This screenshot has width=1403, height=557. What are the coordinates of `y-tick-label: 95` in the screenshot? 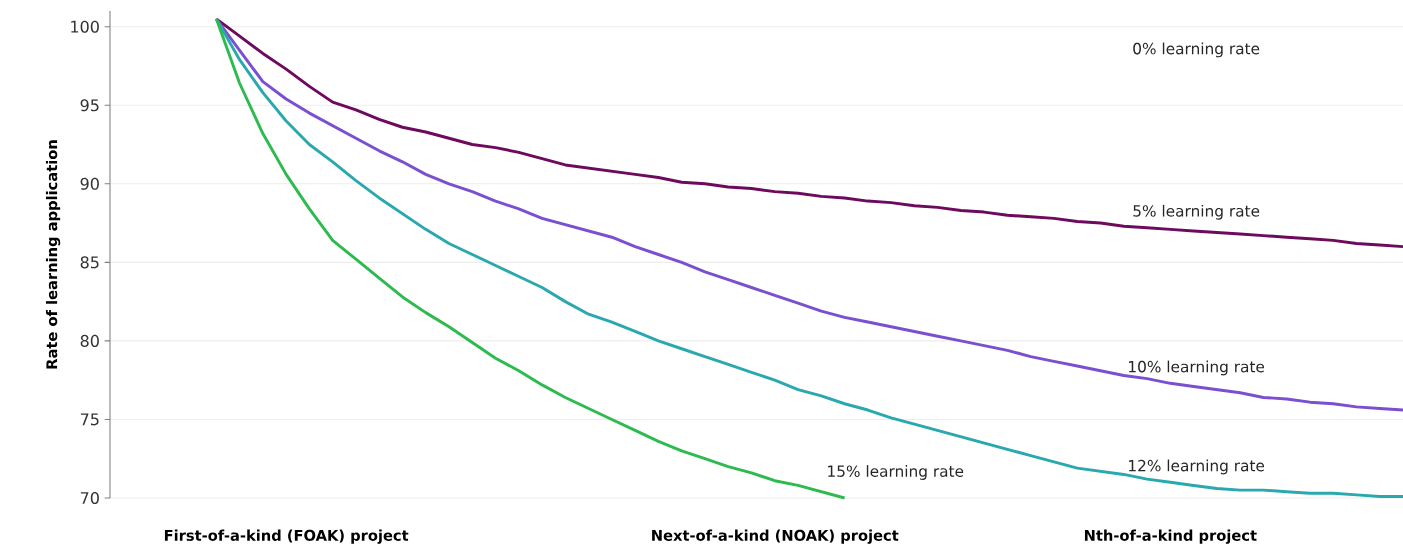 It's located at (89, 105).